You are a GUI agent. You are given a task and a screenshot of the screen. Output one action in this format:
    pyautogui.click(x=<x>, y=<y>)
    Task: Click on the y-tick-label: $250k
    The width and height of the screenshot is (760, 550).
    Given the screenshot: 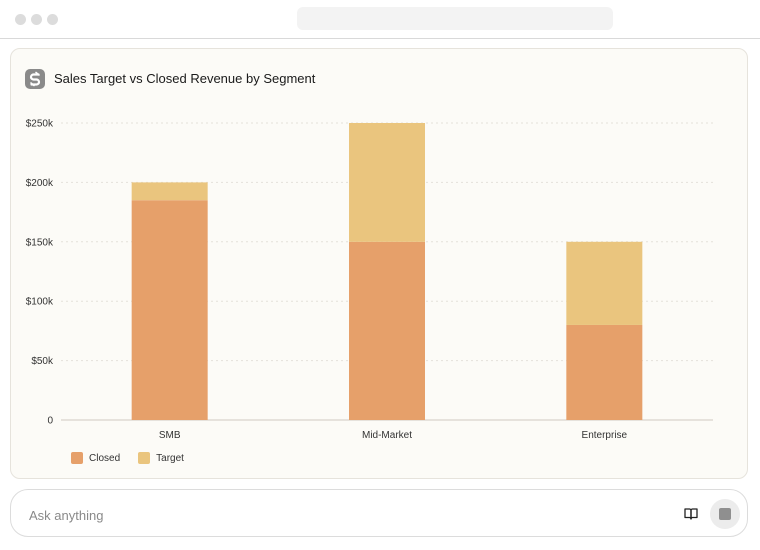 What is the action you would take?
    pyautogui.click(x=40, y=124)
    